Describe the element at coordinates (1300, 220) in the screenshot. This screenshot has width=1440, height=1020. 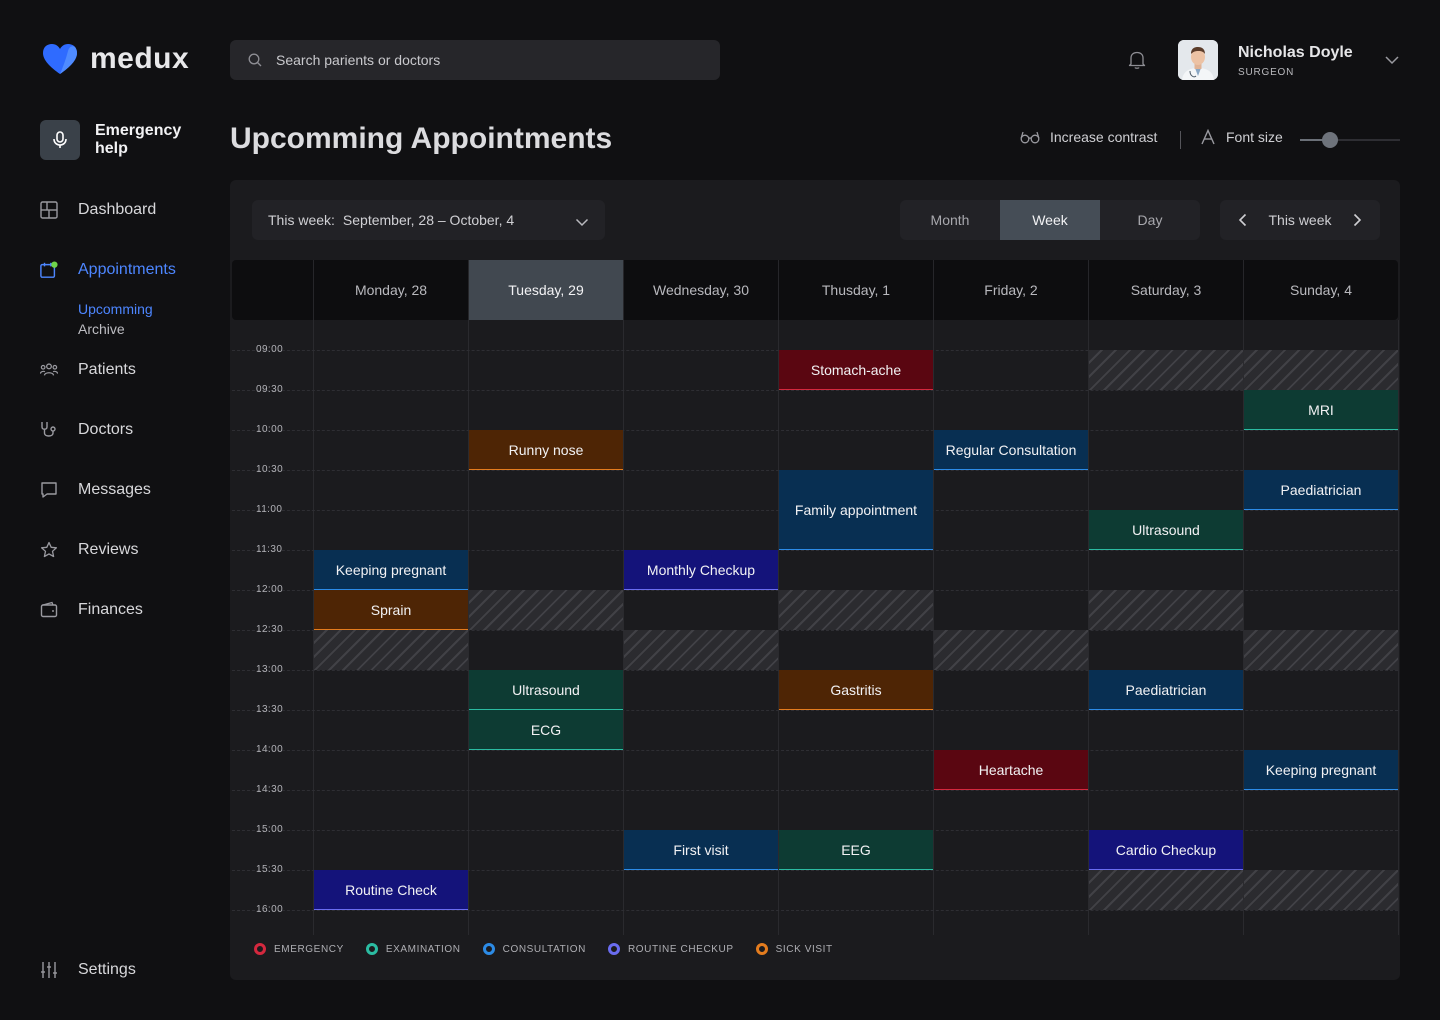
I see `week-navigator: This week` at that location.